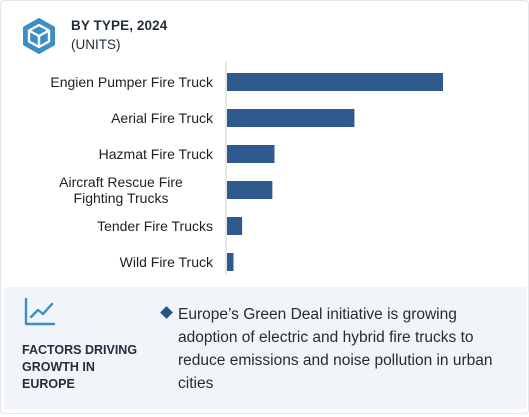  I want to click on factors-heading: FACTORS DRIVING GROWTH IN EUROPE, so click(87, 367).